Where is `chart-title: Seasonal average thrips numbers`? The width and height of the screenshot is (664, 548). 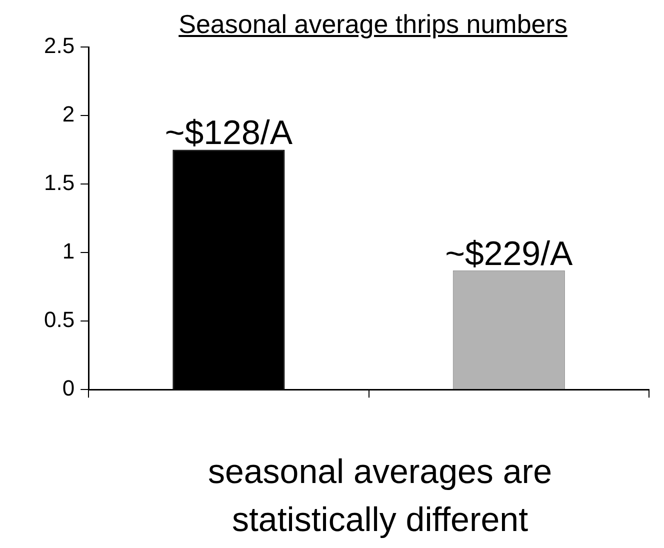
chart-title: Seasonal average thrips numbers is located at coordinates (373, 24).